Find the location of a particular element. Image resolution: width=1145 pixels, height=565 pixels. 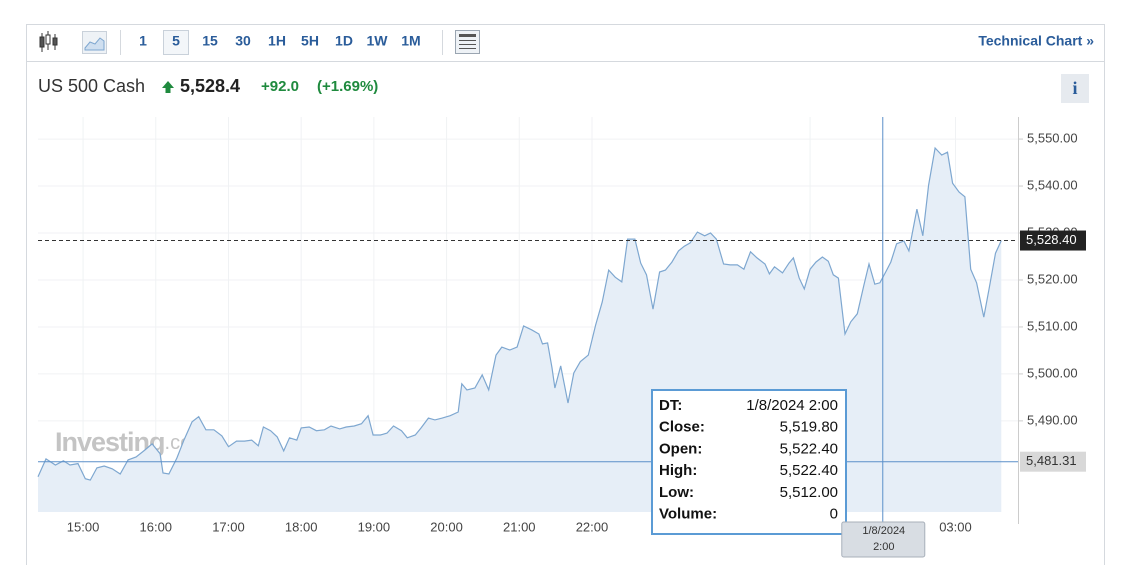

interval-button: 1 is located at coordinates (143, 41).